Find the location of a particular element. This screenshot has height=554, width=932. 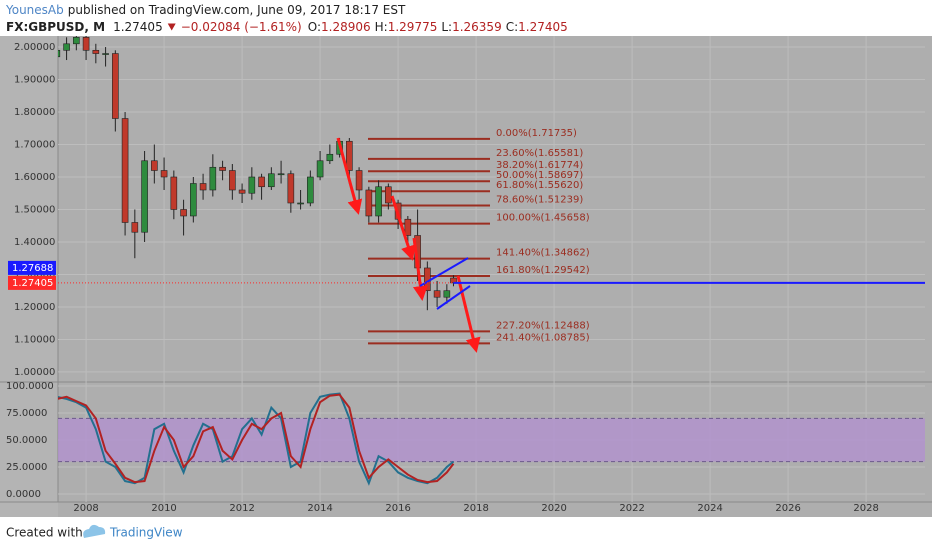

footer-text: Created with is located at coordinates (44, 533).